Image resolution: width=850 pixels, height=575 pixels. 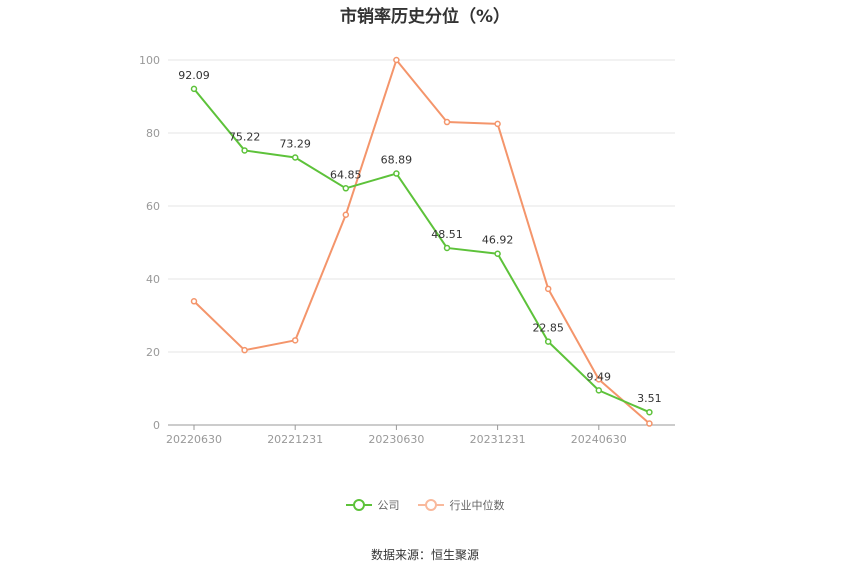 What do you see at coordinates (153, 133) in the screenshot?
I see `y-tick-label: 80` at bounding box center [153, 133].